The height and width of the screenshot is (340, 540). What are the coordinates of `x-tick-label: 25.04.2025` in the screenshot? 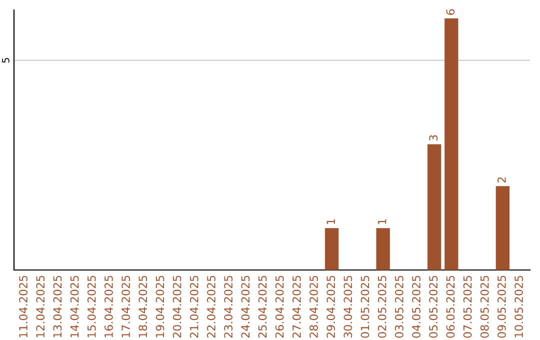 It's located at (262, 307).